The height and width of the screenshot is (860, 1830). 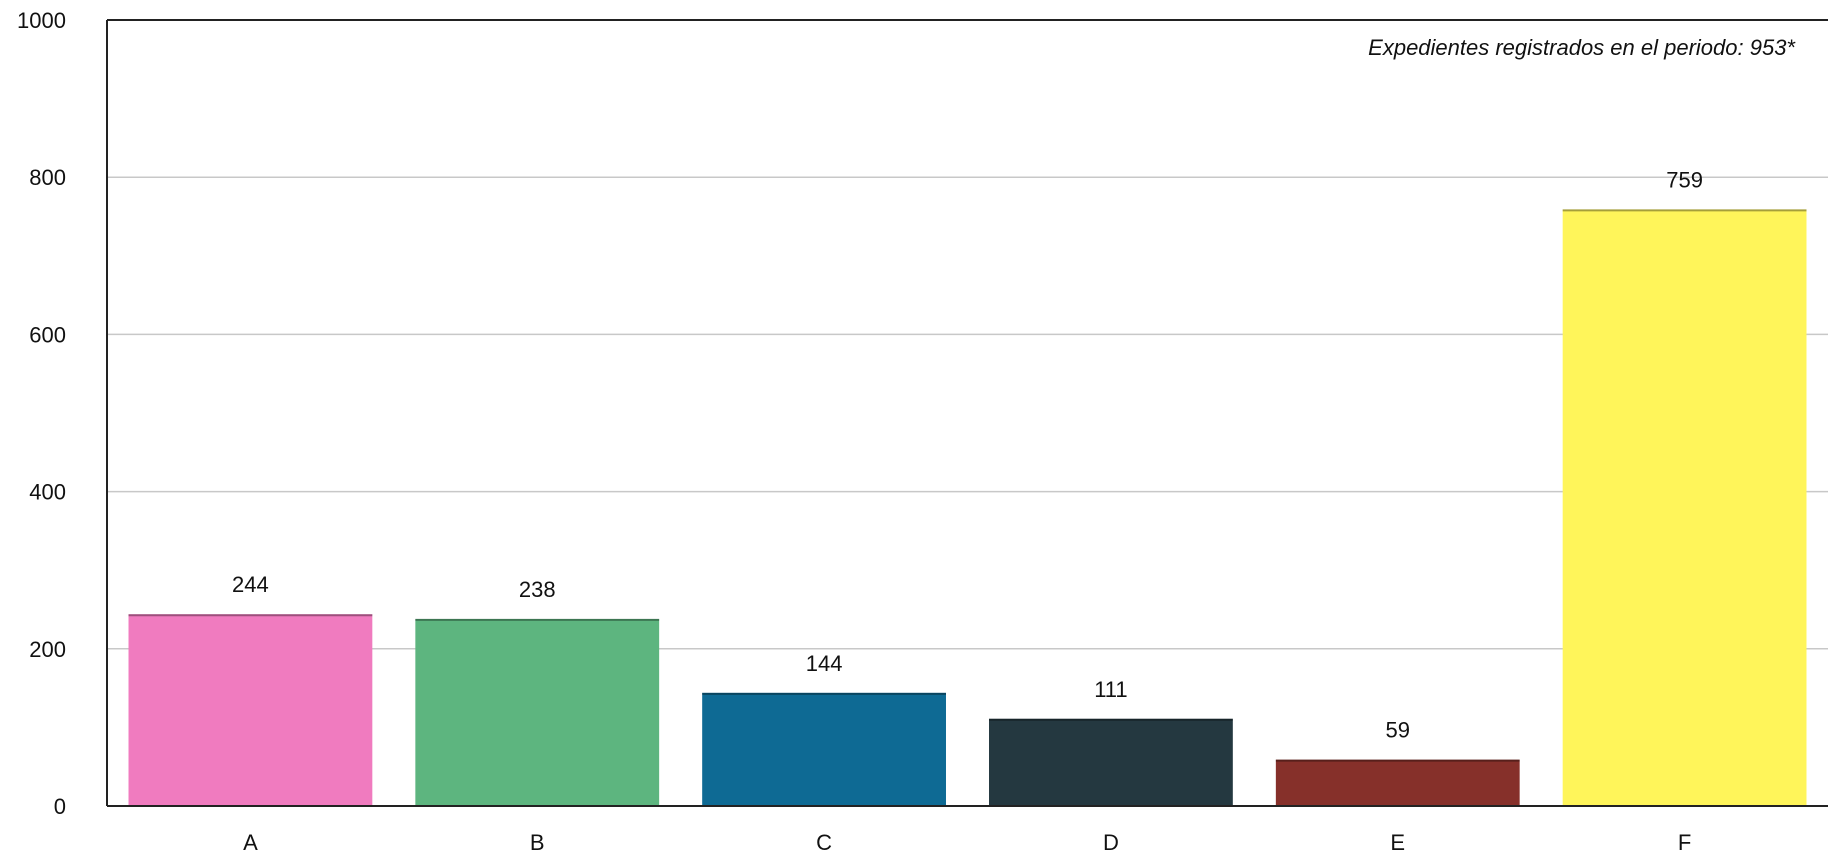 What do you see at coordinates (1684, 179) in the screenshot?
I see `data-label-f: 759` at bounding box center [1684, 179].